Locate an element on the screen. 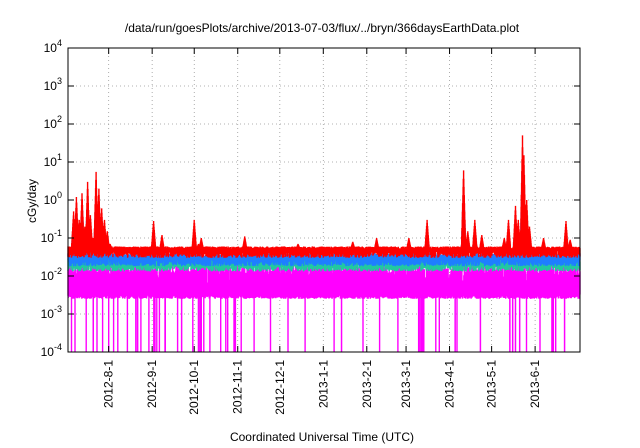 This screenshot has width=640, height=448. x-axis-label: Coordinated Universal Time (UTC) is located at coordinates (322, 437).